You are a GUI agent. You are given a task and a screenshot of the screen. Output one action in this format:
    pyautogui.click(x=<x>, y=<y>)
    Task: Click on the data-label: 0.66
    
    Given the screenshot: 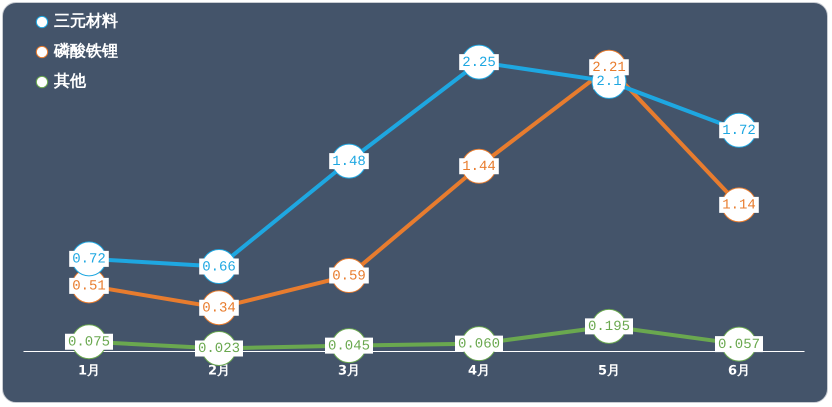 What is the action you would take?
    pyautogui.click(x=219, y=267)
    